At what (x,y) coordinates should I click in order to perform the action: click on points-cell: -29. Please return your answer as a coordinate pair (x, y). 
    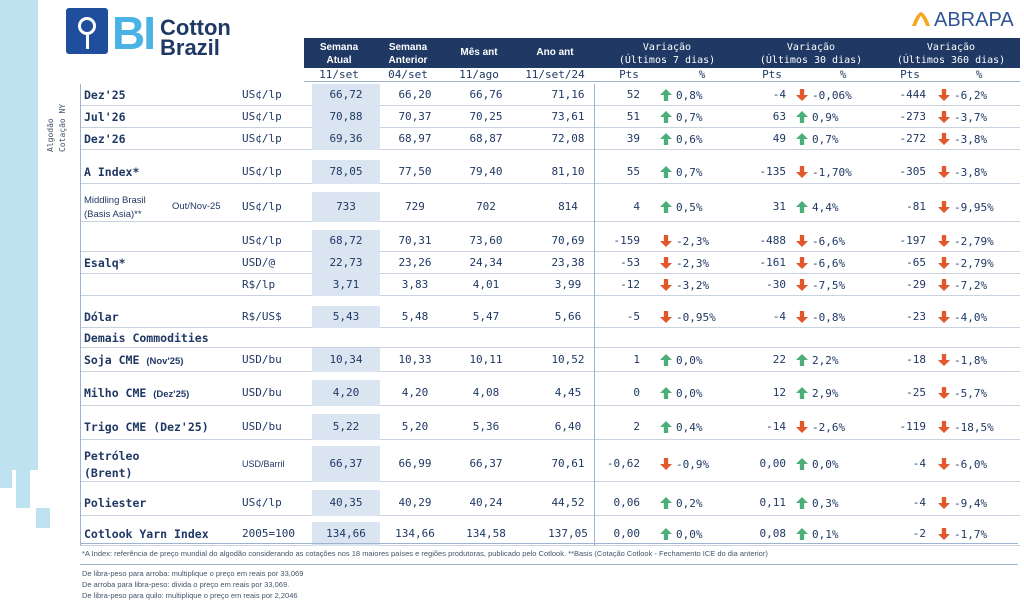
    Looking at the image, I should click on (916, 284).